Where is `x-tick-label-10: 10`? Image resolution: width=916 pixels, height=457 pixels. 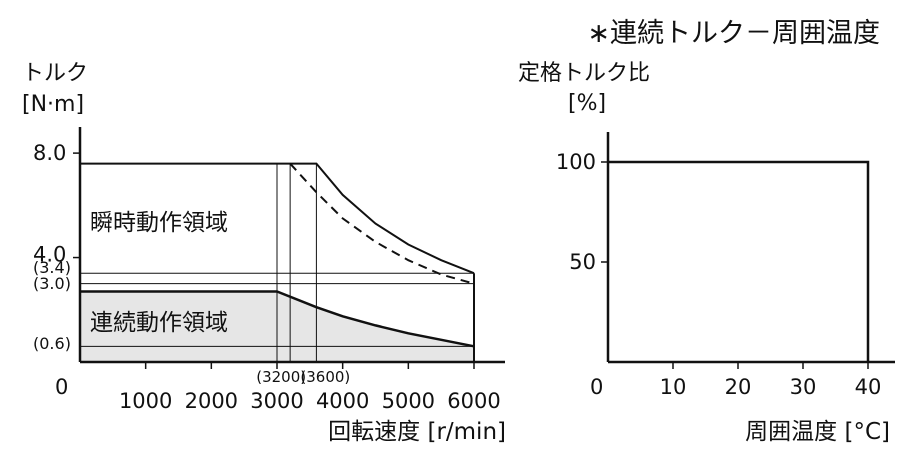
x-tick-label-10: 10 is located at coordinates (673, 387).